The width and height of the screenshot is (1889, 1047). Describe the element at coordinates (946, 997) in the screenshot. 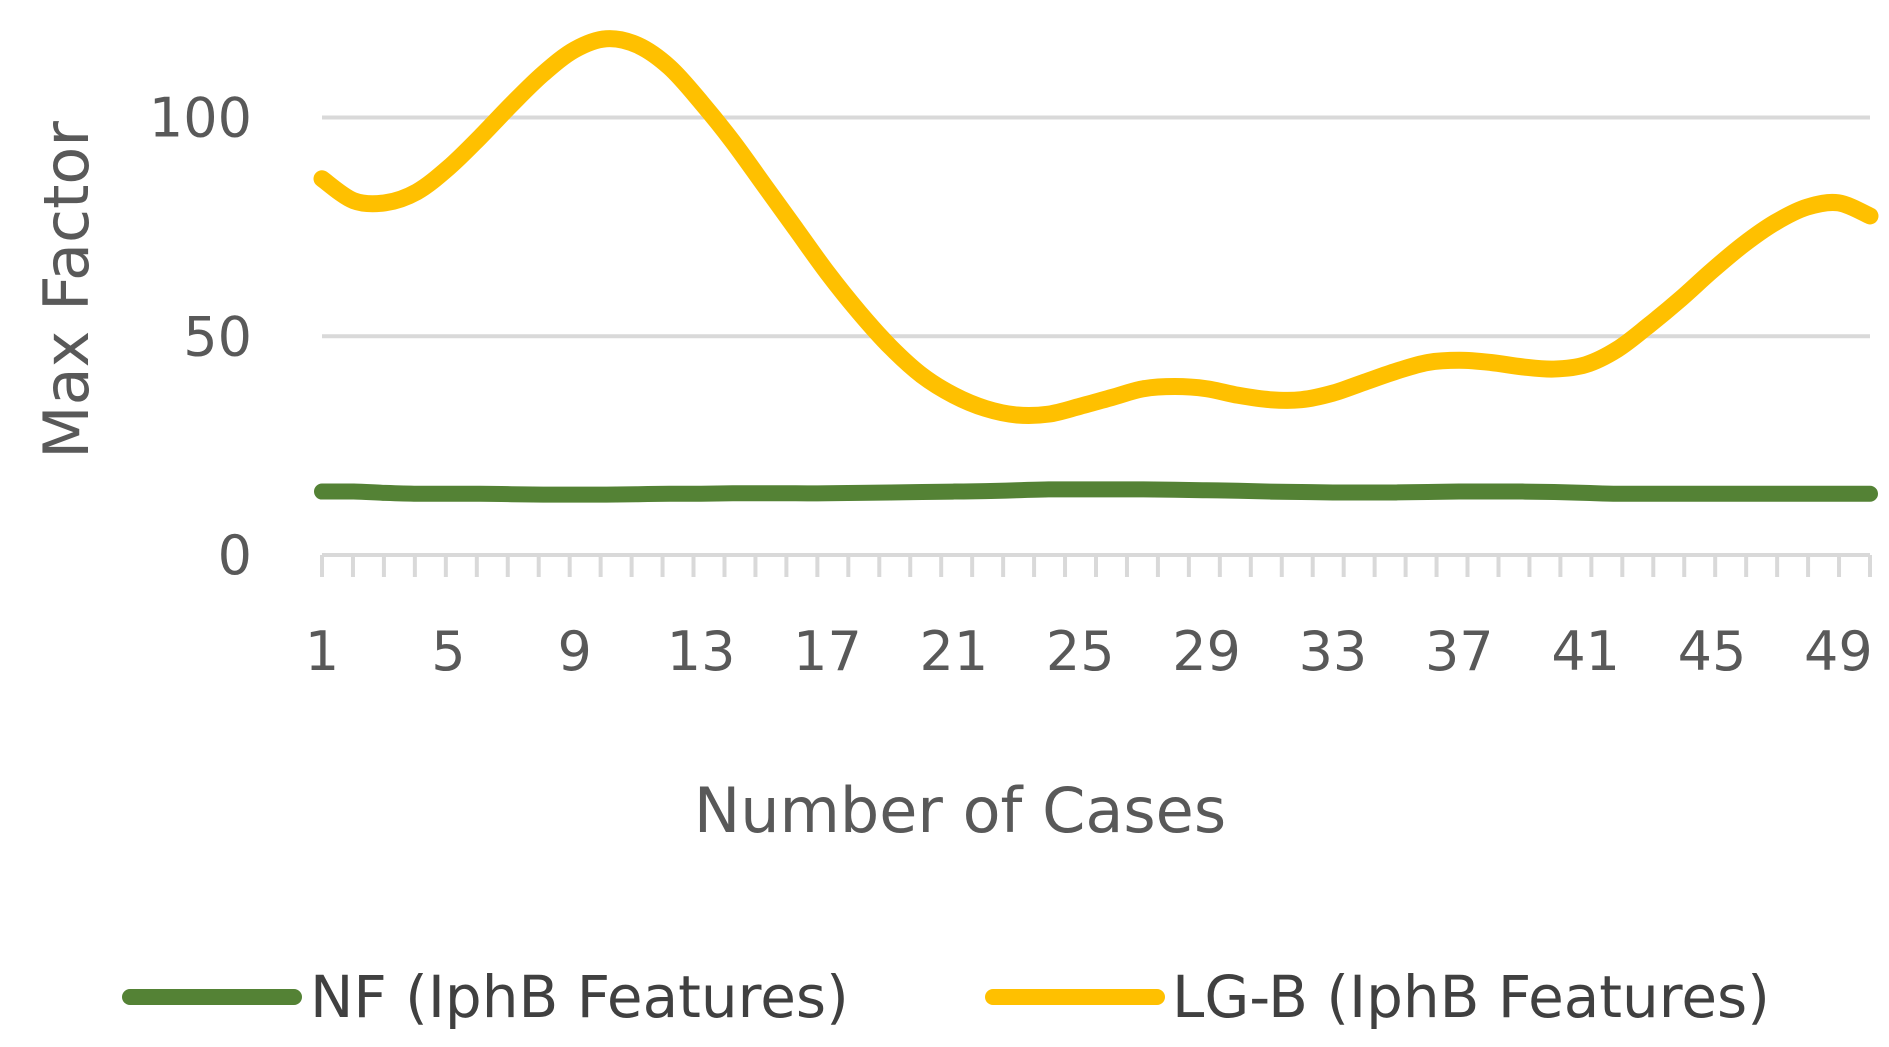

I see `legend: NF (IphB Features) LG-B (IphB Features)` at that location.